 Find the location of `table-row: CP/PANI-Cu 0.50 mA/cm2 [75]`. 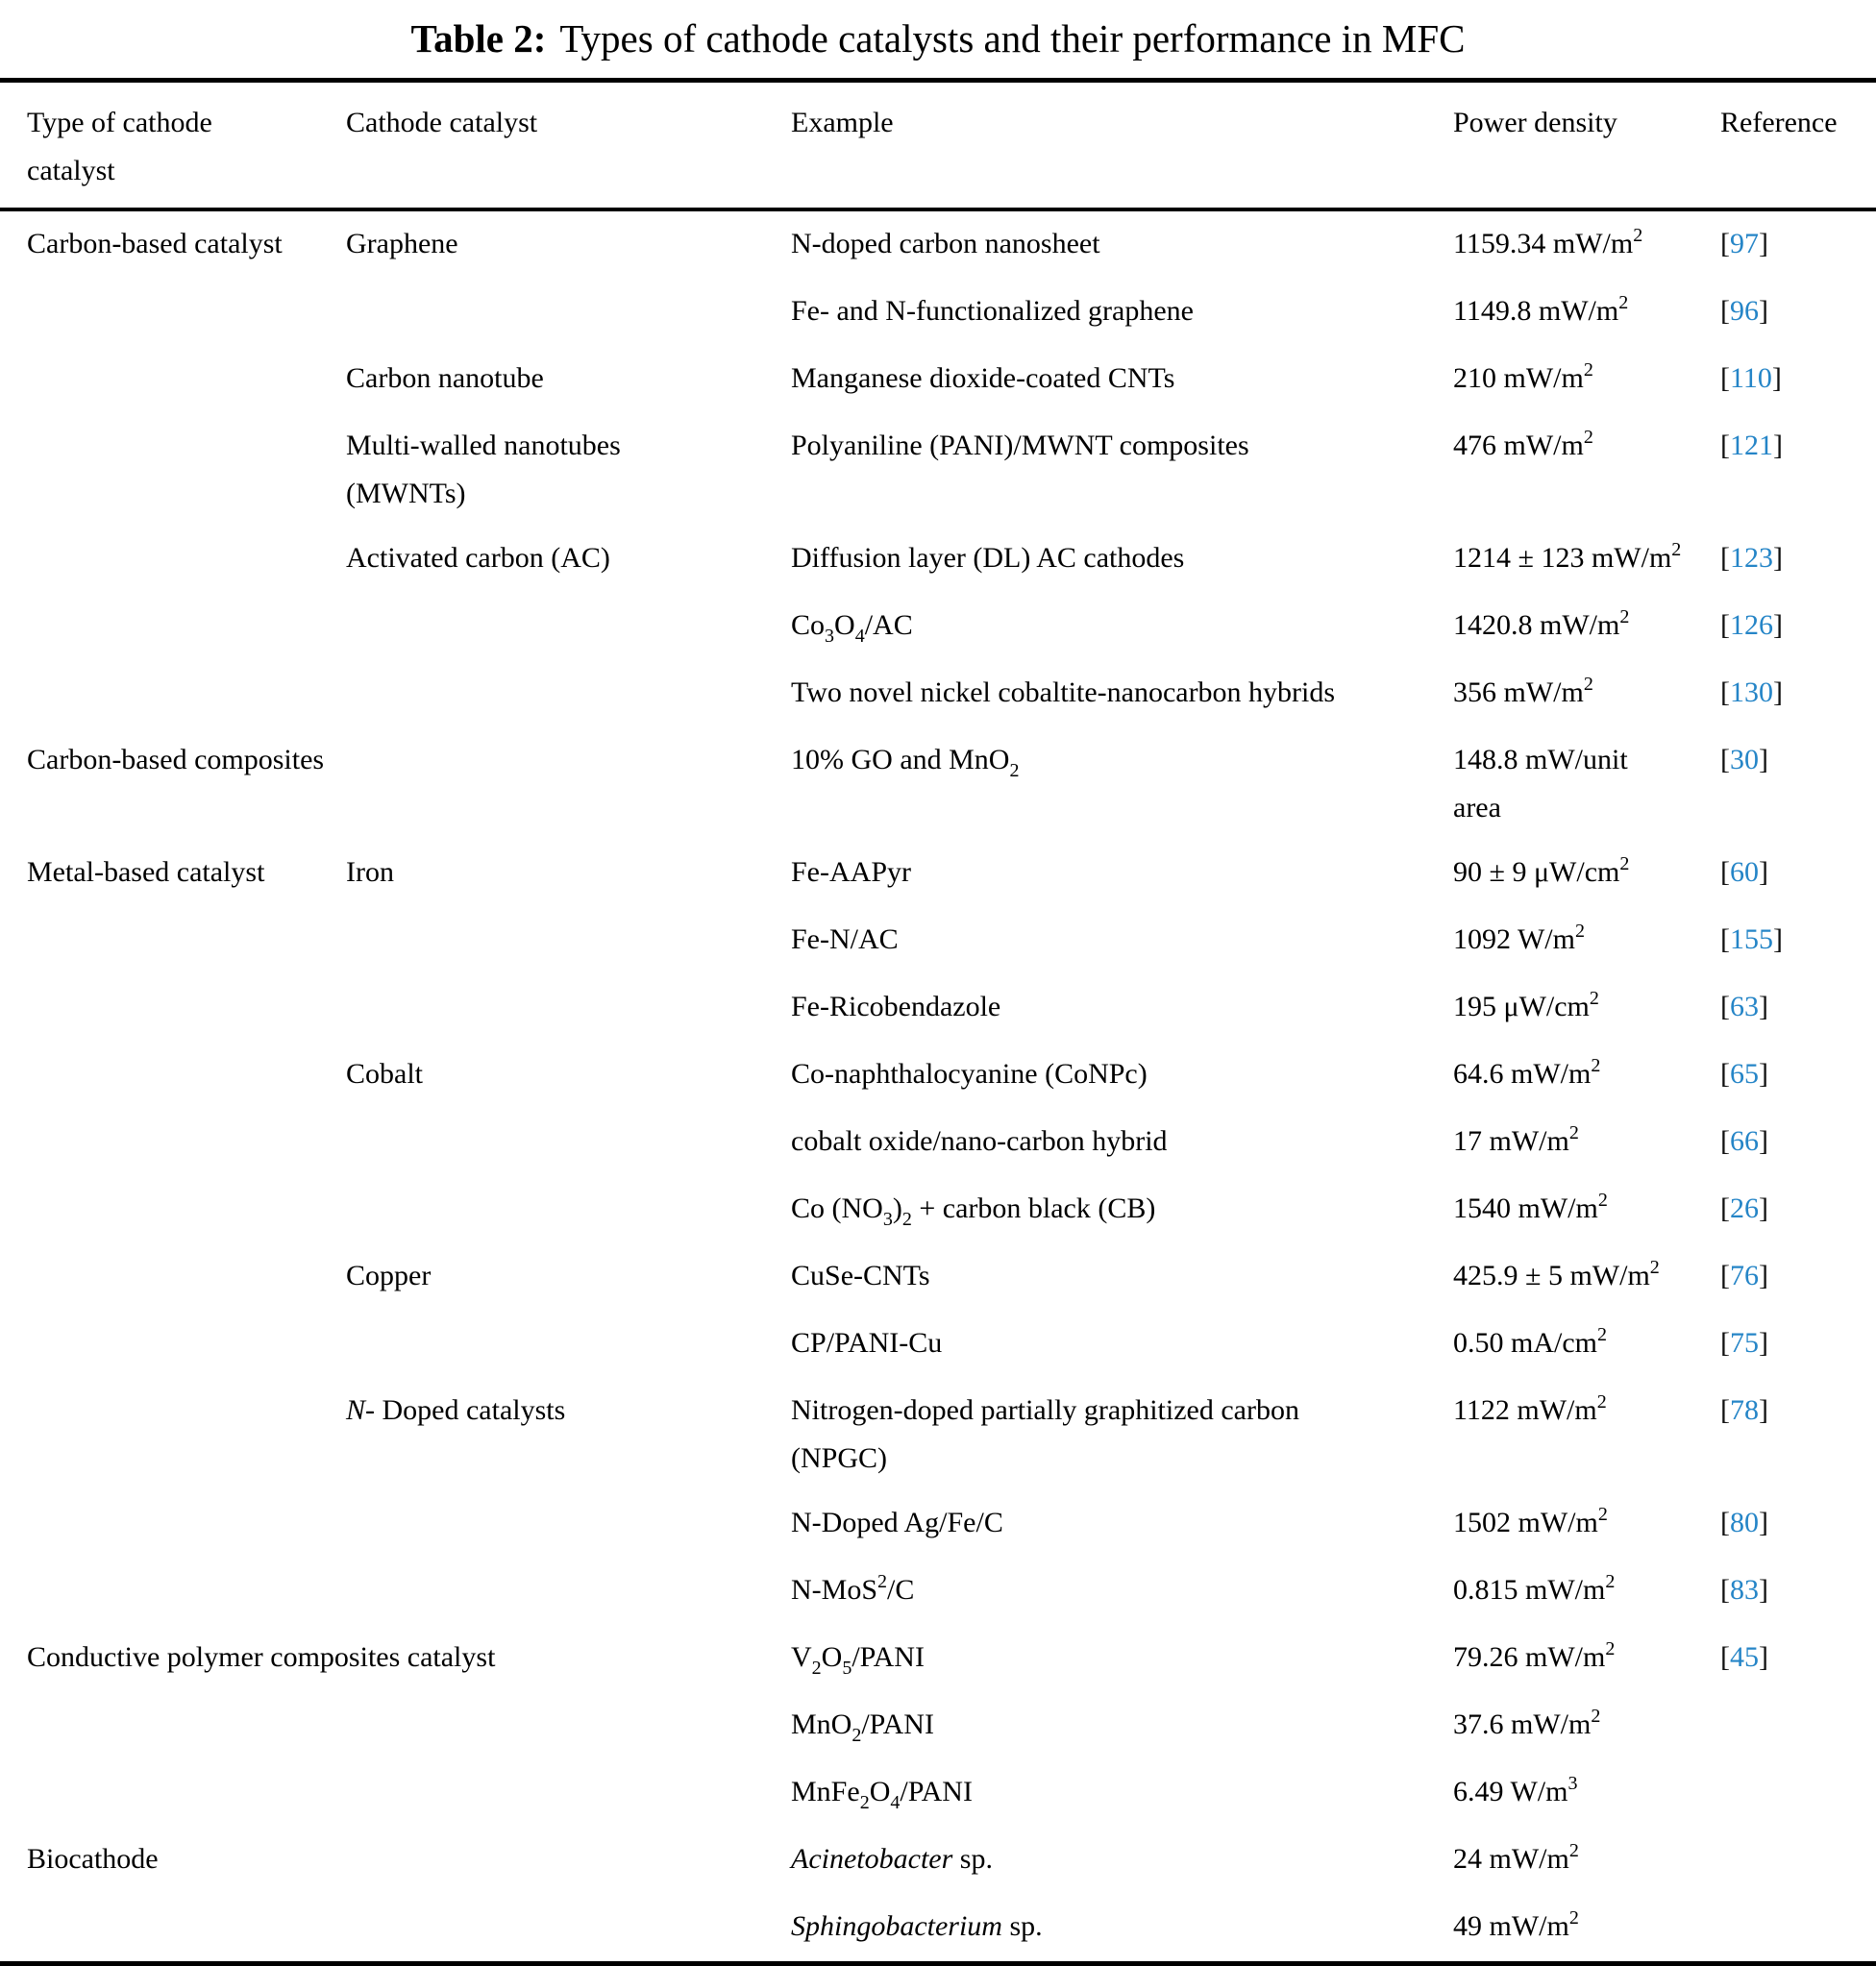

table-row: CP/PANI-Cu 0.50 mA/cm2 [75] is located at coordinates (938, 1344).